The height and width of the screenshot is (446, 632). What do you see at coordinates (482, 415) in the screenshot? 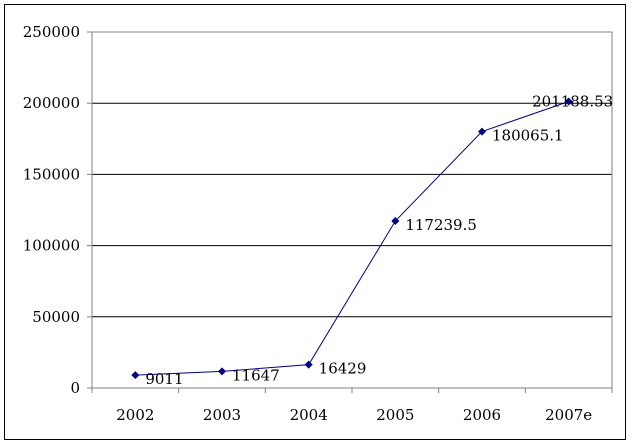
I see `x-tick-label: 2006` at bounding box center [482, 415].